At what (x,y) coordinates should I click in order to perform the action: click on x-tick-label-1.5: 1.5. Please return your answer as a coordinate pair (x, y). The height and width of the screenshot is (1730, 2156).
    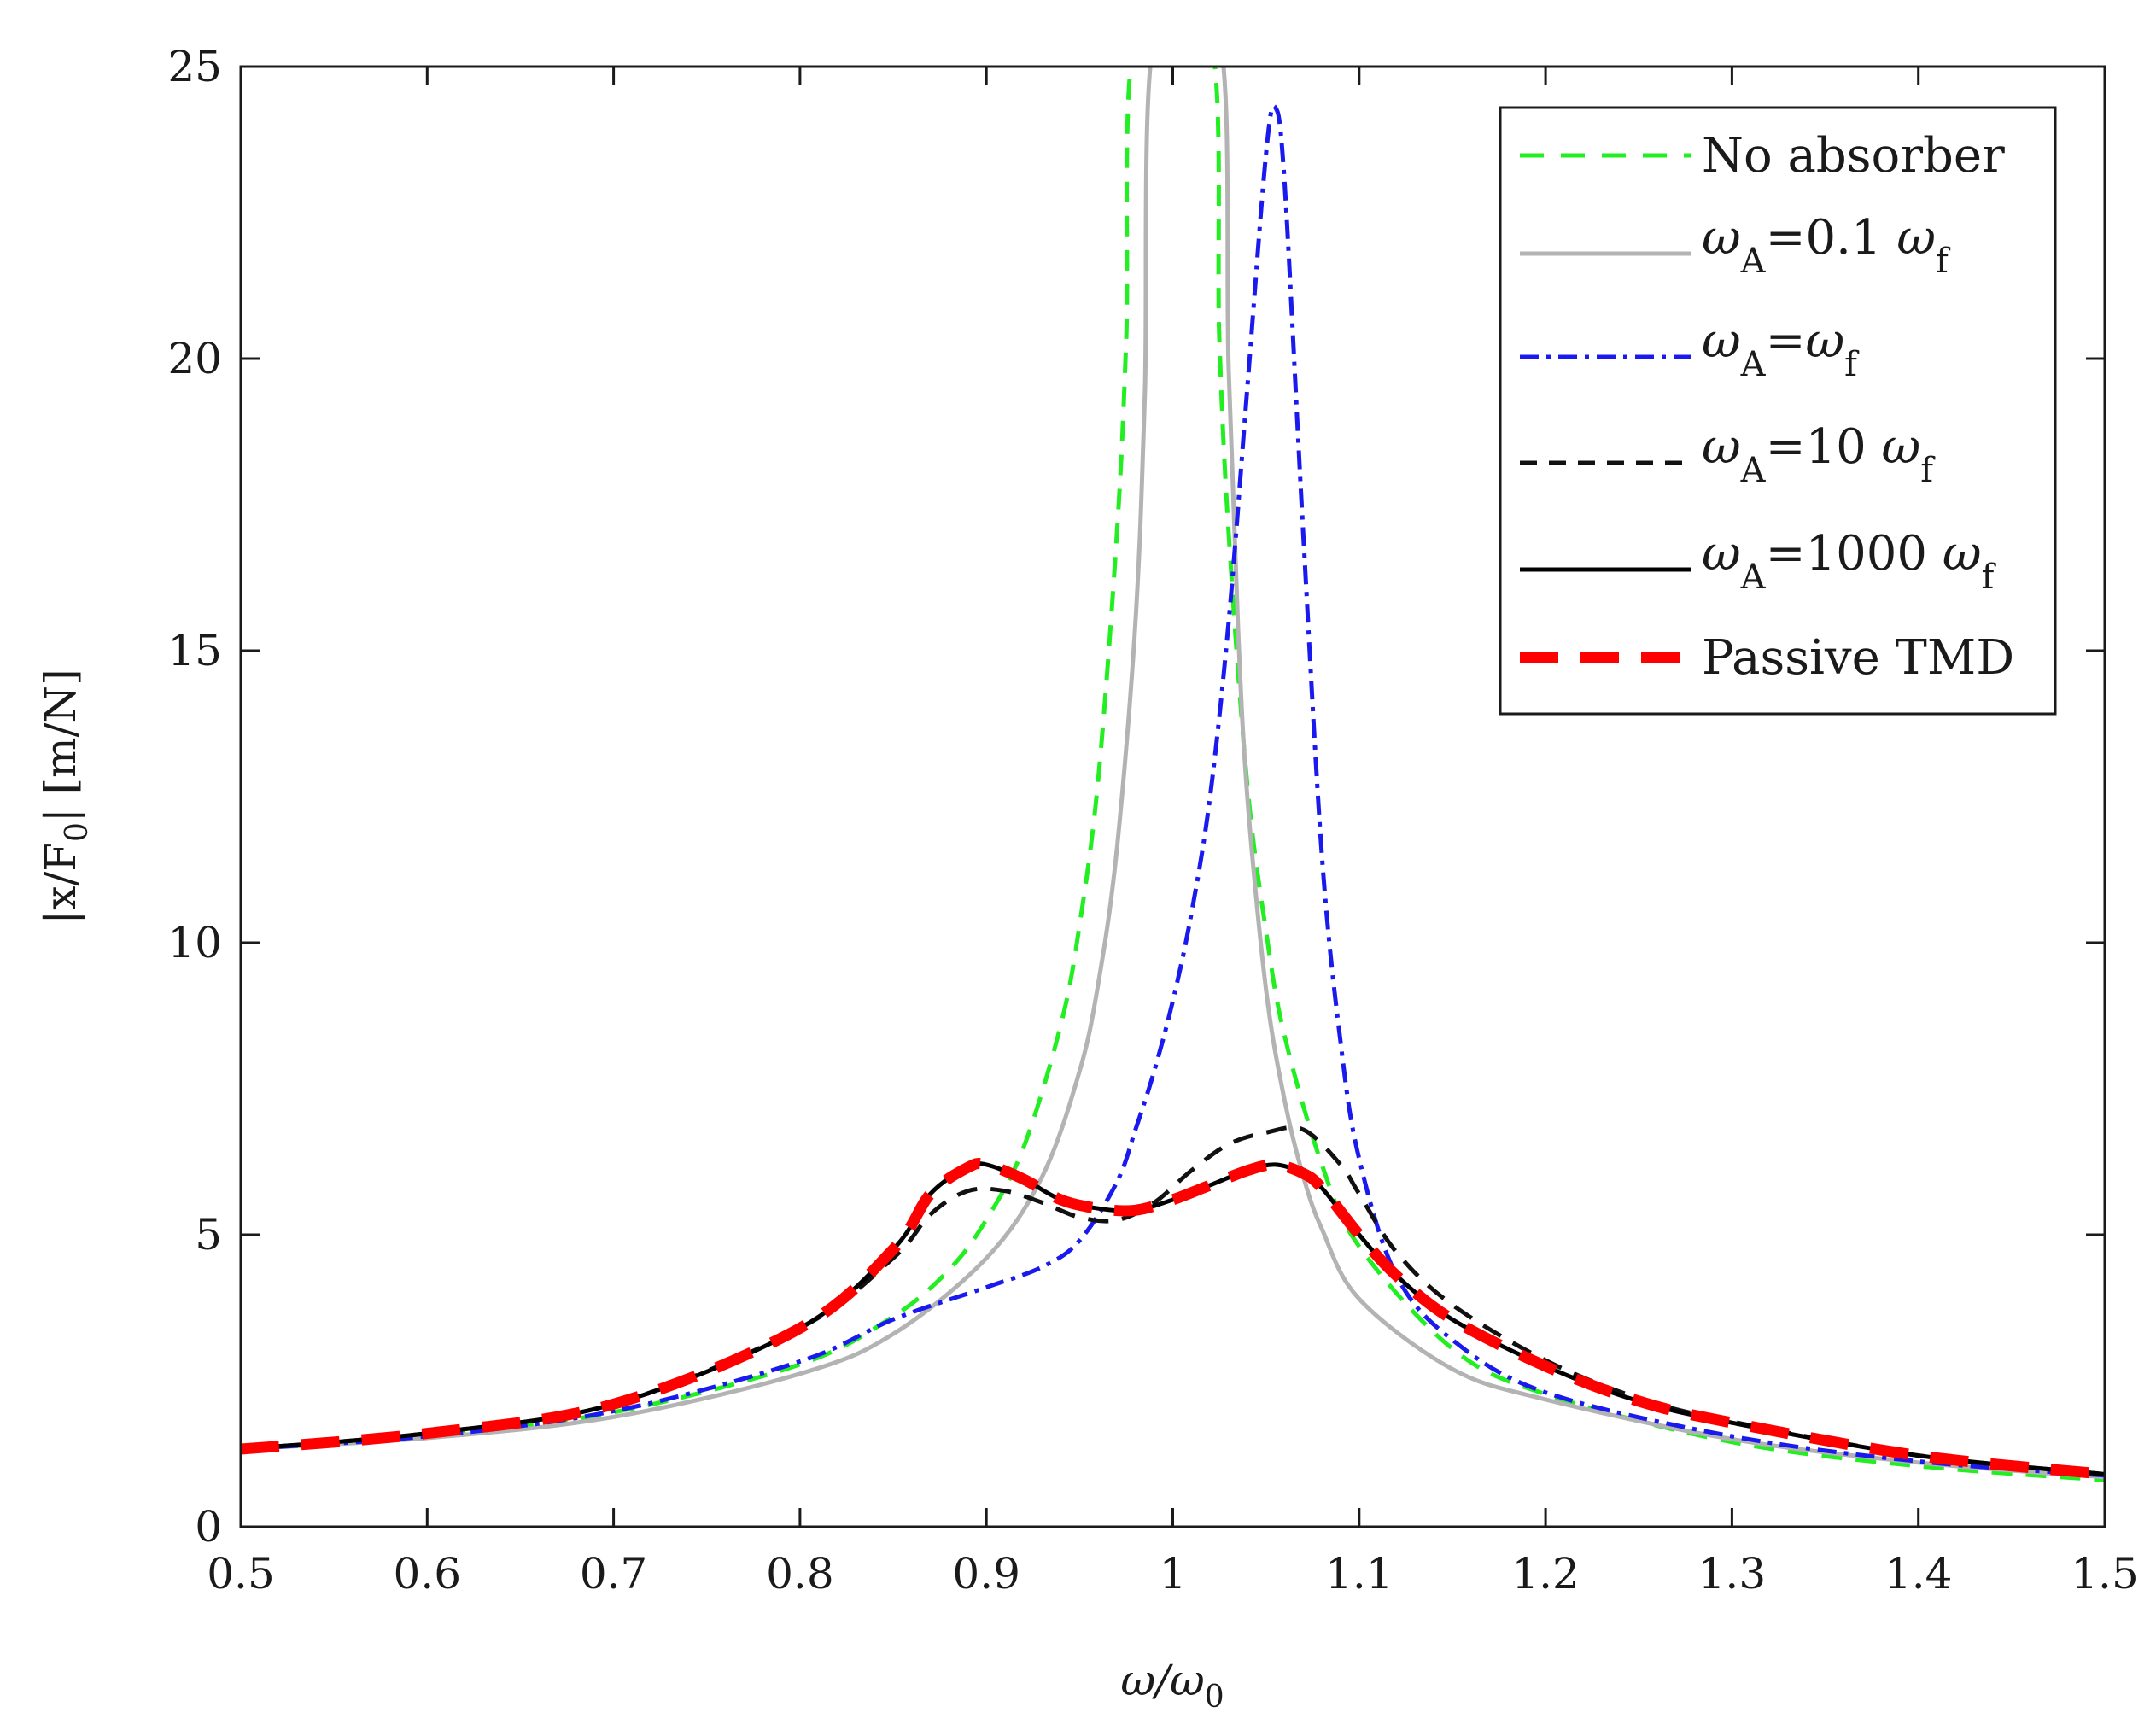
    Looking at the image, I should click on (2105, 1573).